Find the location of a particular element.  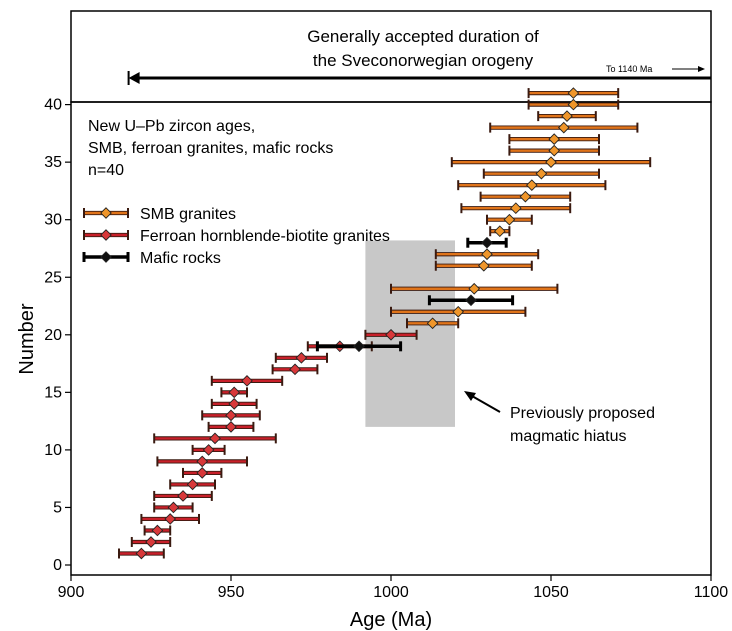

hiatus-label-line2: magmatic hiatus is located at coordinates (568, 436).